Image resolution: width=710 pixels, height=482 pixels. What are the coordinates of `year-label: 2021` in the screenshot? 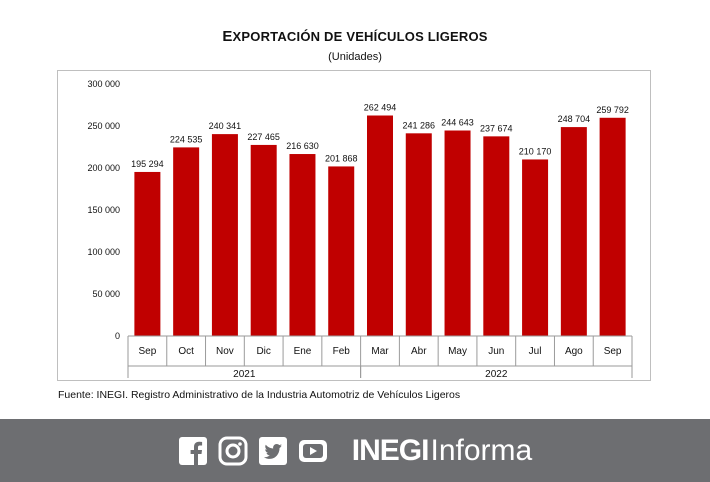 It's located at (244, 374).